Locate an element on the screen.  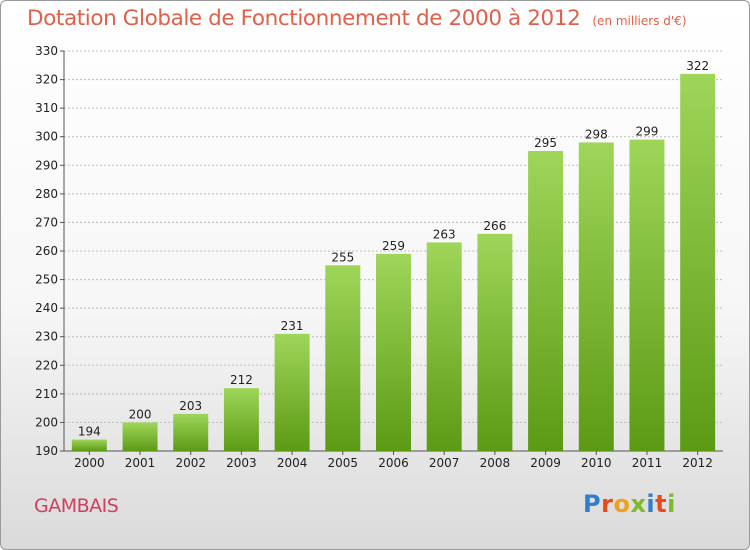
x-tick-label: 2003 is located at coordinates (241, 463).